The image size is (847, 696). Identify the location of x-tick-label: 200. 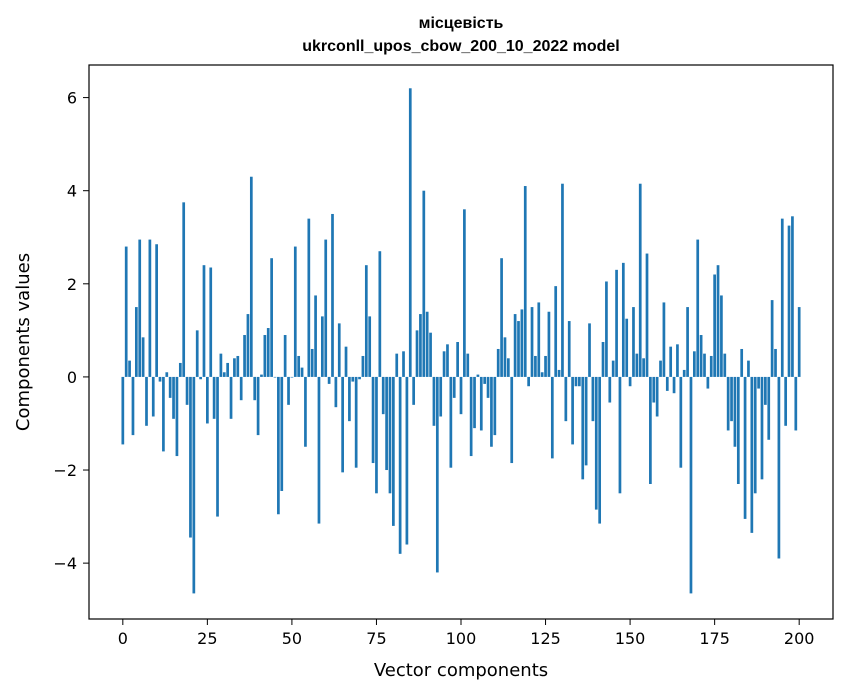
(799, 638).